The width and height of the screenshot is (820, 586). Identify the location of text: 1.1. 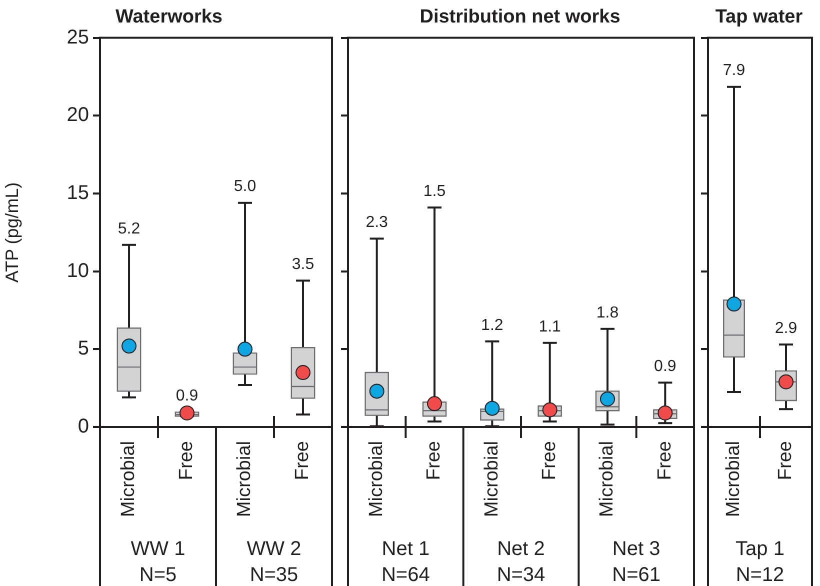
(549, 327).